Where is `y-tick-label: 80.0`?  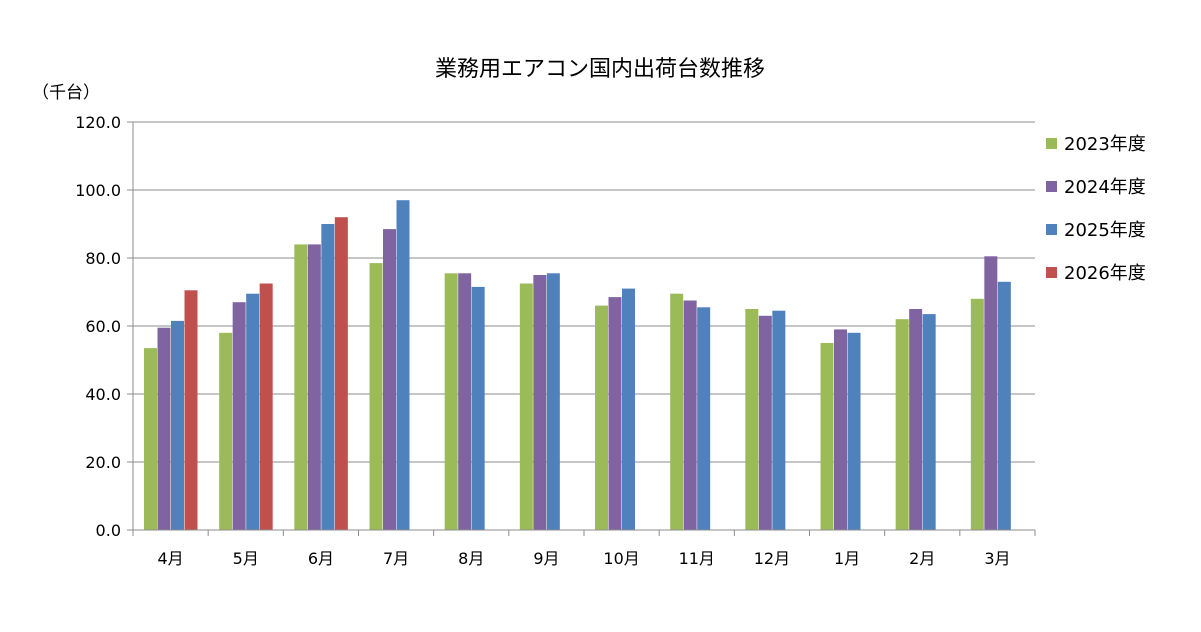 y-tick-label: 80.0 is located at coordinates (103, 258).